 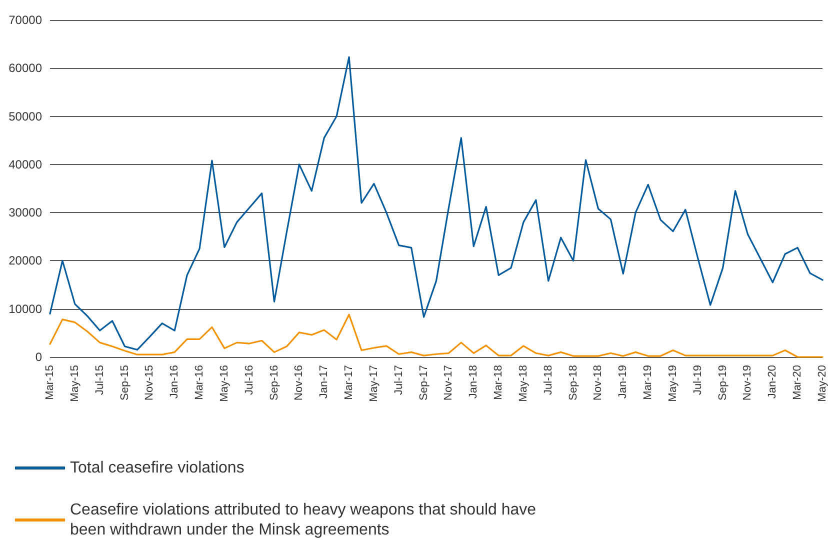 What do you see at coordinates (124, 382) in the screenshot?
I see `x-tick-label: Sep-15` at bounding box center [124, 382].